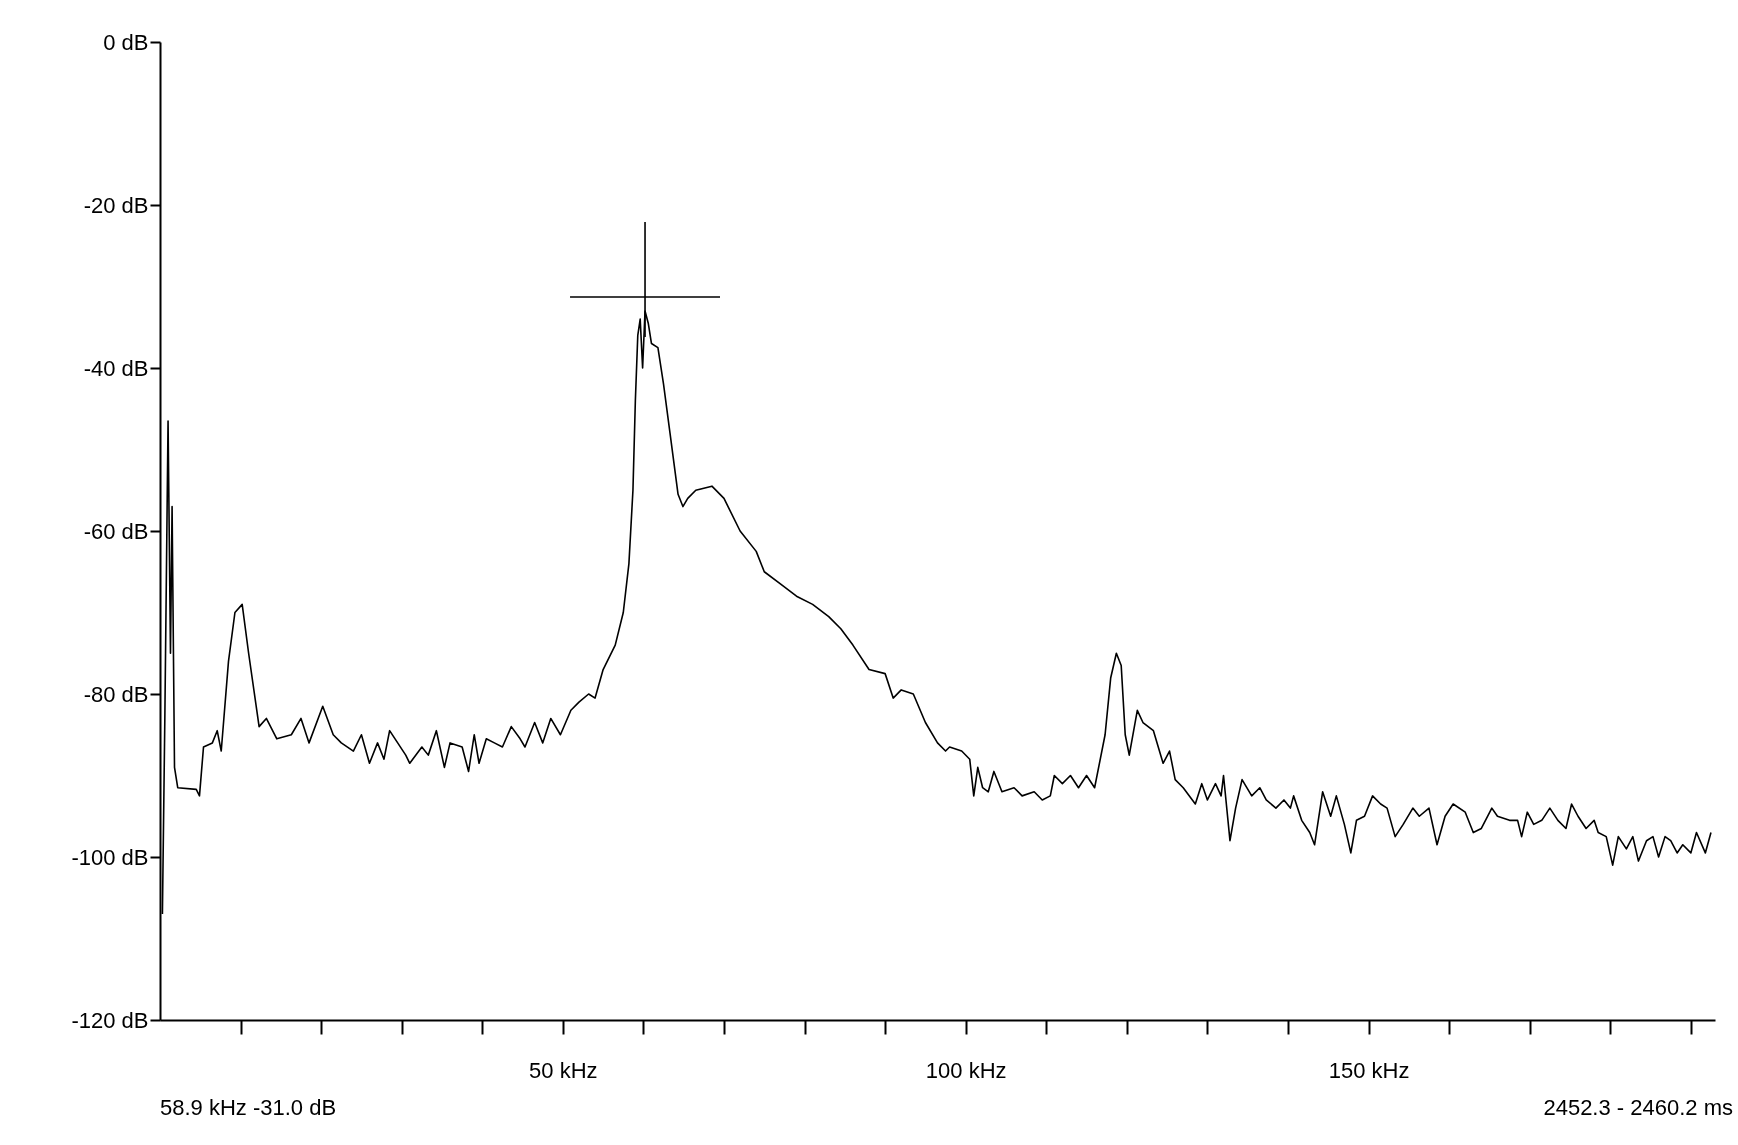  Describe the element at coordinates (248, 1107) in the screenshot. I see `text: 58.9 kHz -31.0 dB` at that location.